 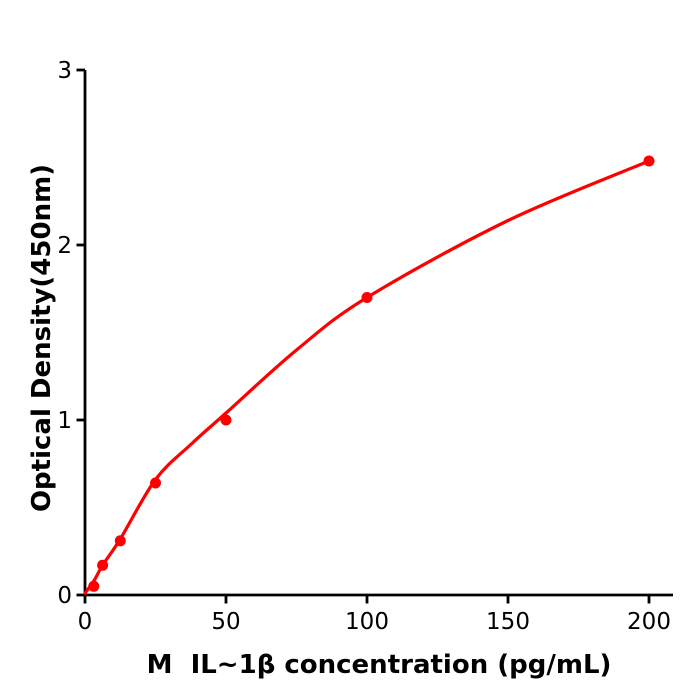 I want to click on y-tick-label: 0, so click(x=64, y=596).